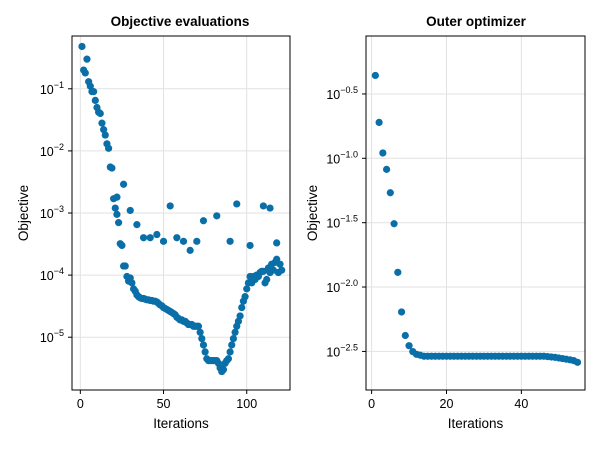 Image resolution: width=600 pixels, height=450 pixels. Describe the element at coordinates (246, 404) in the screenshot. I see `x-tick-label: 100` at that location.